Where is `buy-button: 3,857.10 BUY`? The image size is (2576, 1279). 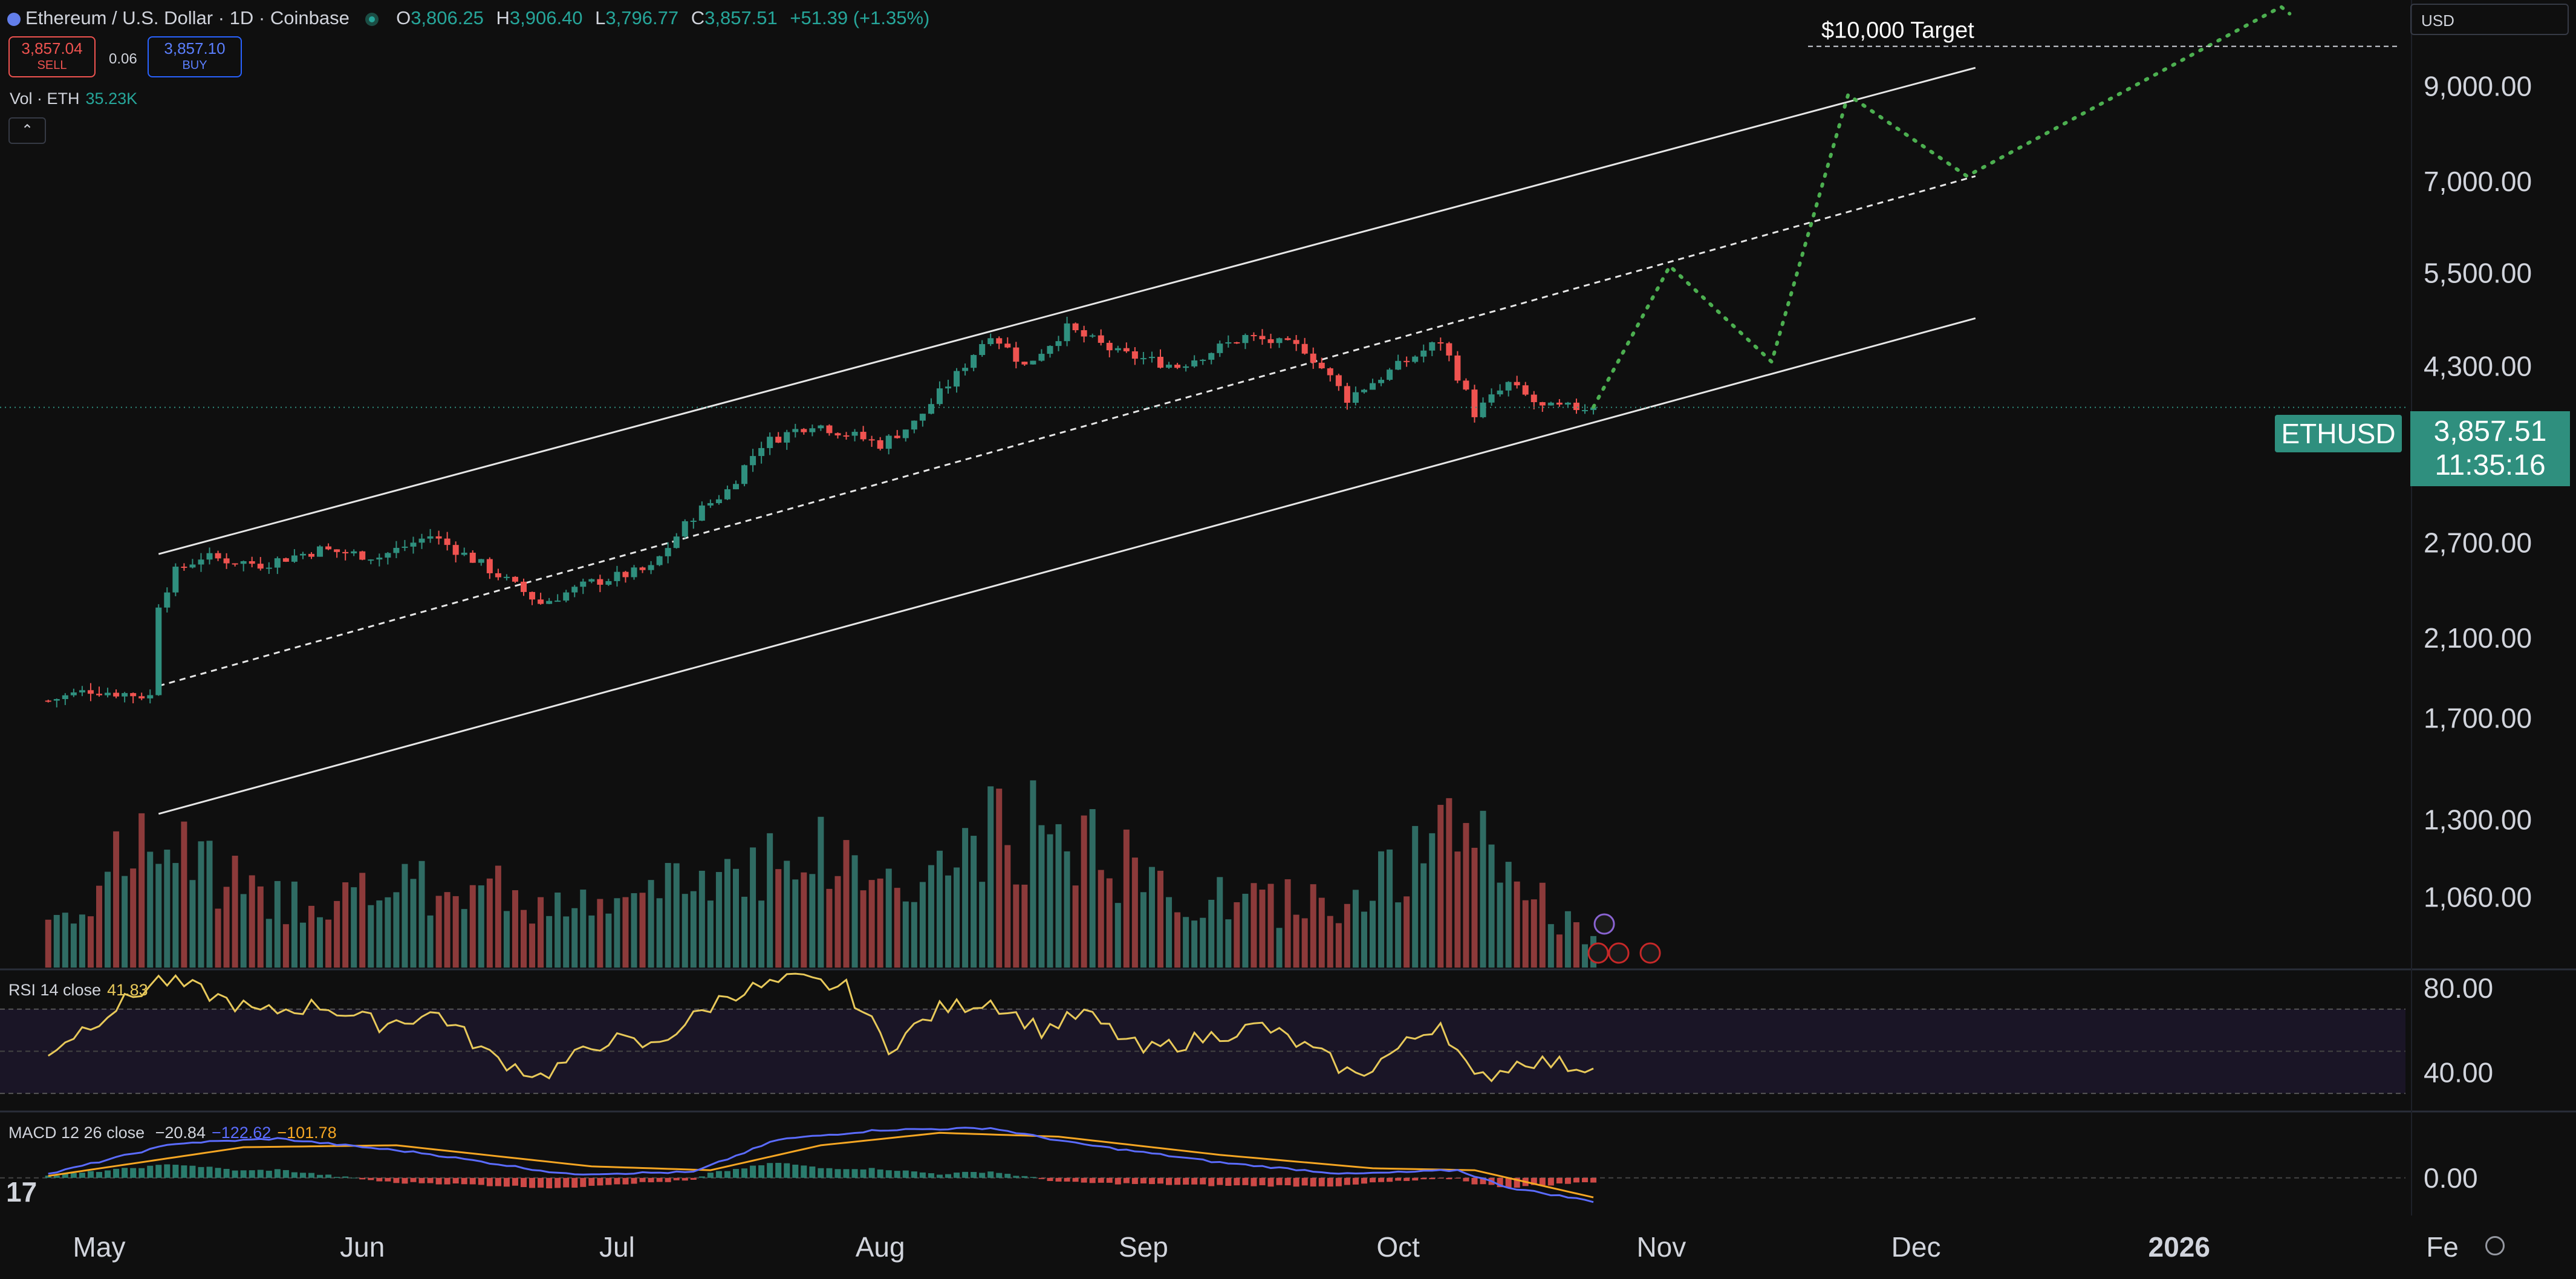 buy-button: 3,857.10 BUY is located at coordinates (195, 56).